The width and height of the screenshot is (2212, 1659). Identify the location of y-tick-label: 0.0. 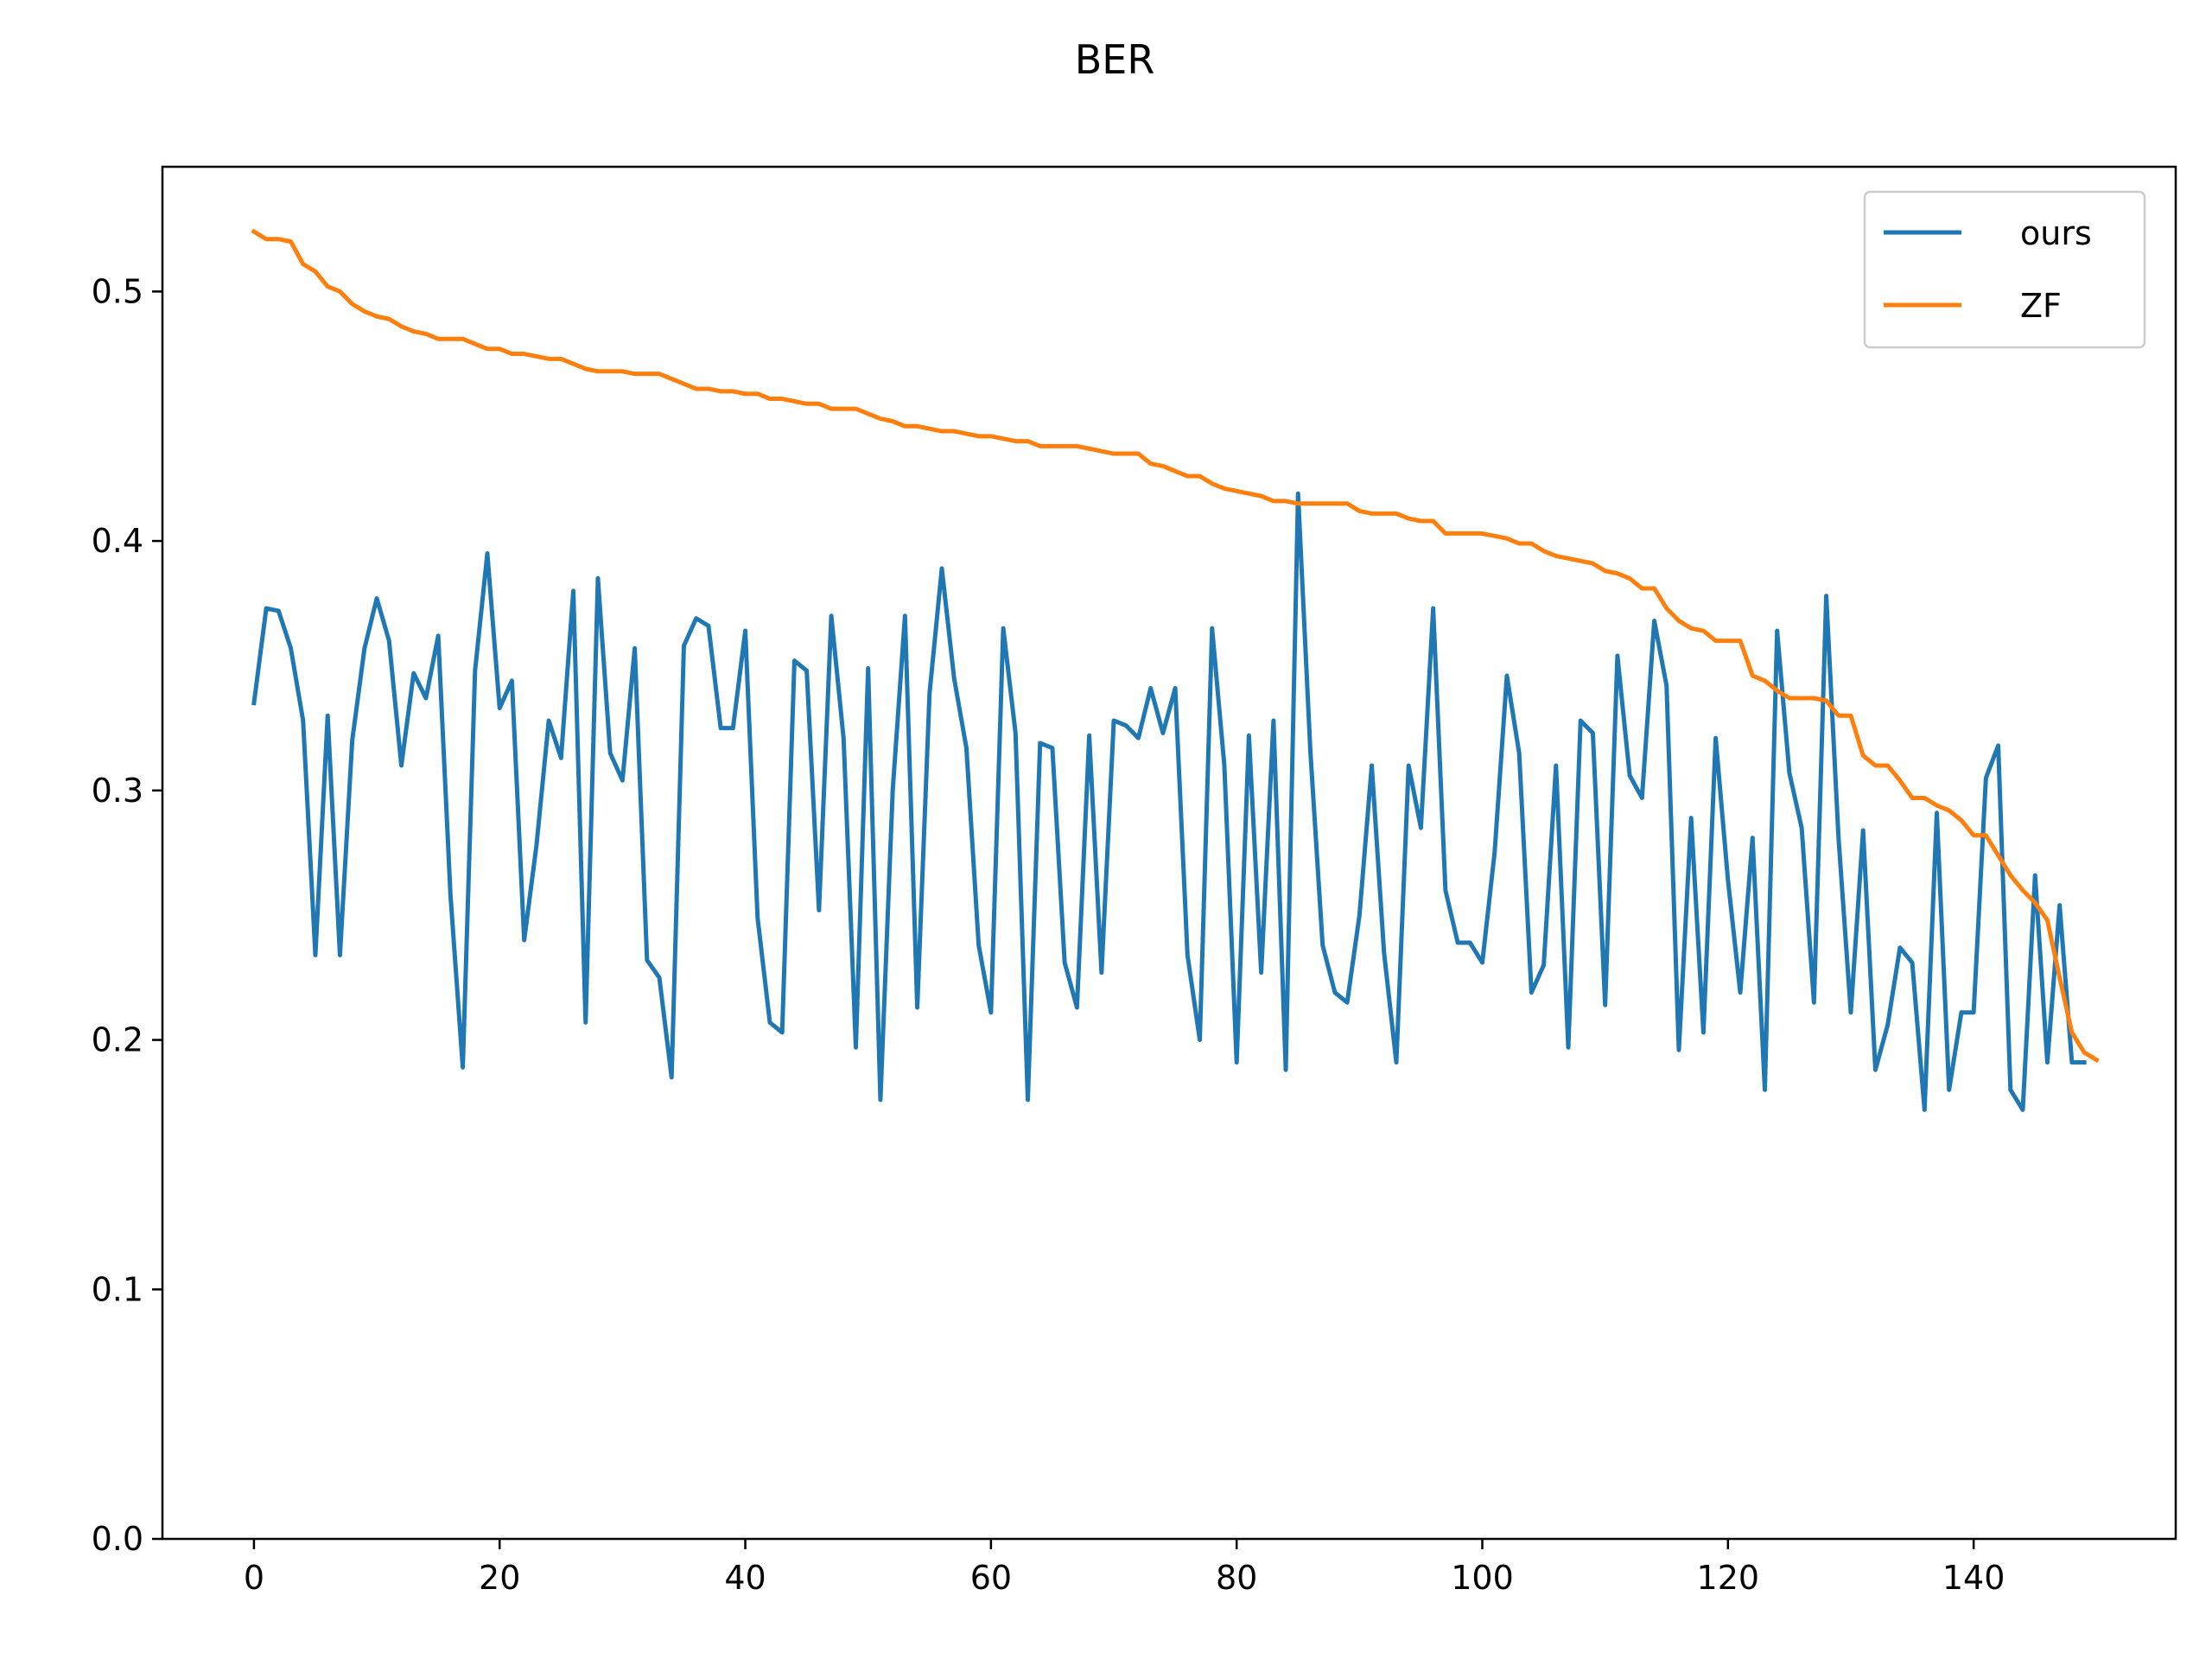
(117, 1539).